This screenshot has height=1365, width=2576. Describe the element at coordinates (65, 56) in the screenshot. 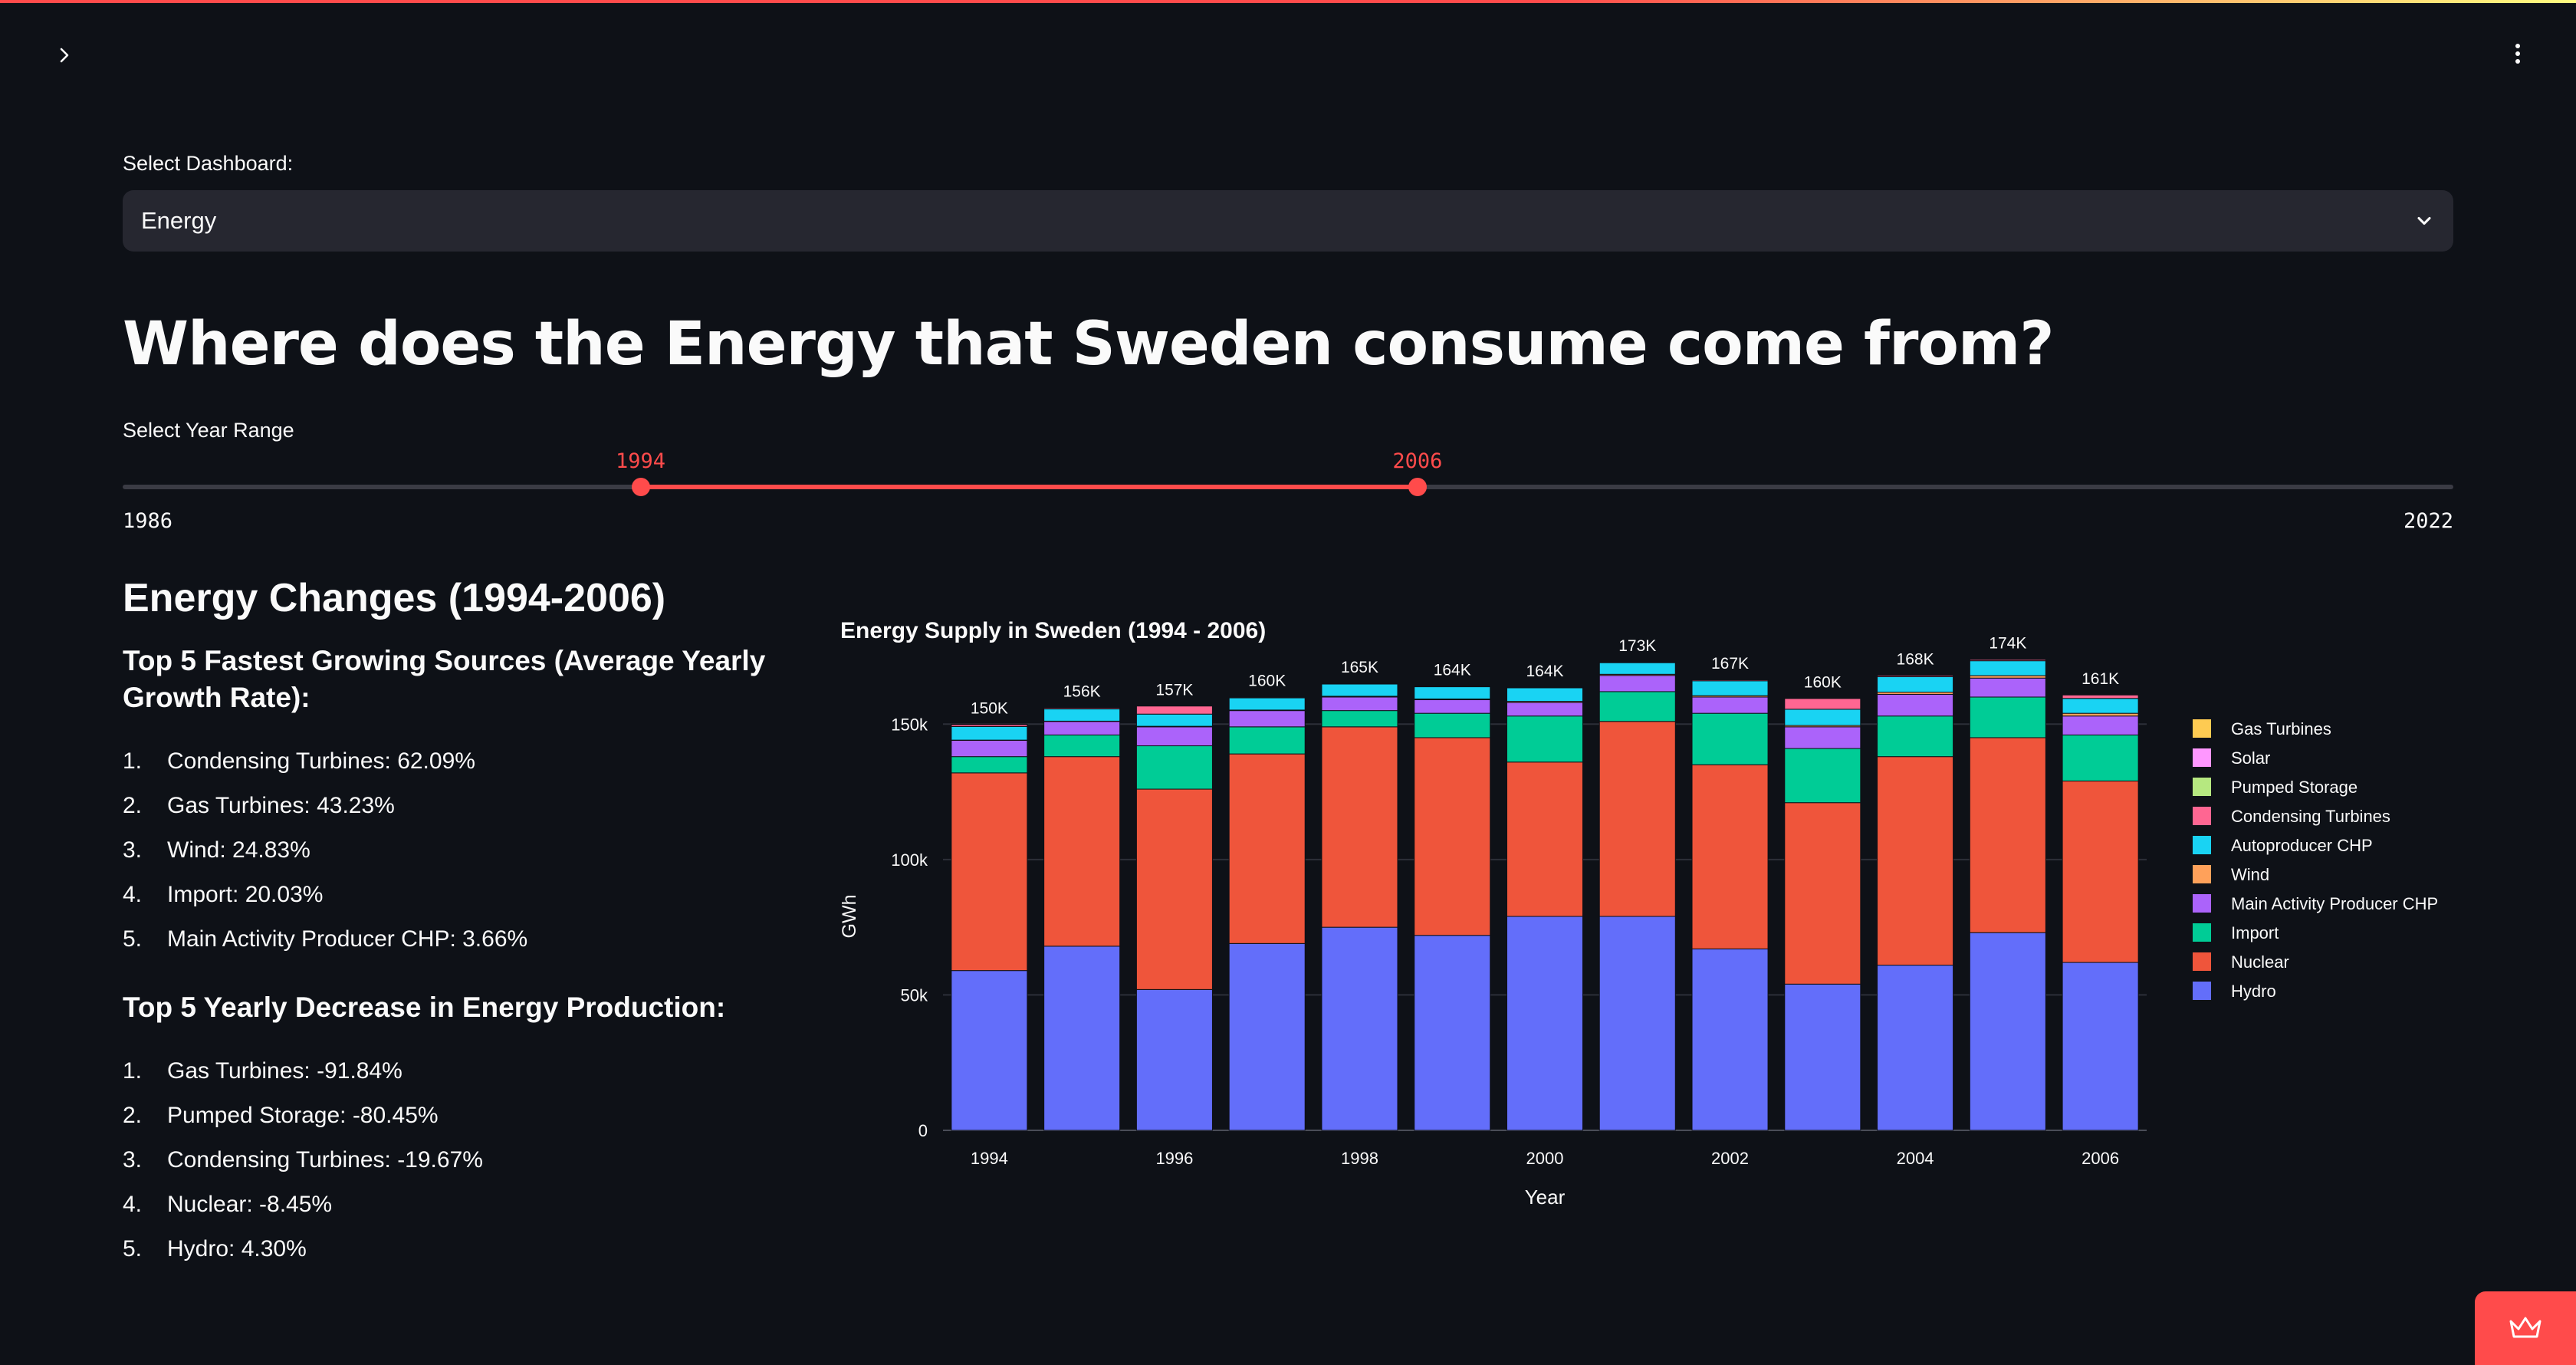

I see `sidebar-toggle-button` at that location.